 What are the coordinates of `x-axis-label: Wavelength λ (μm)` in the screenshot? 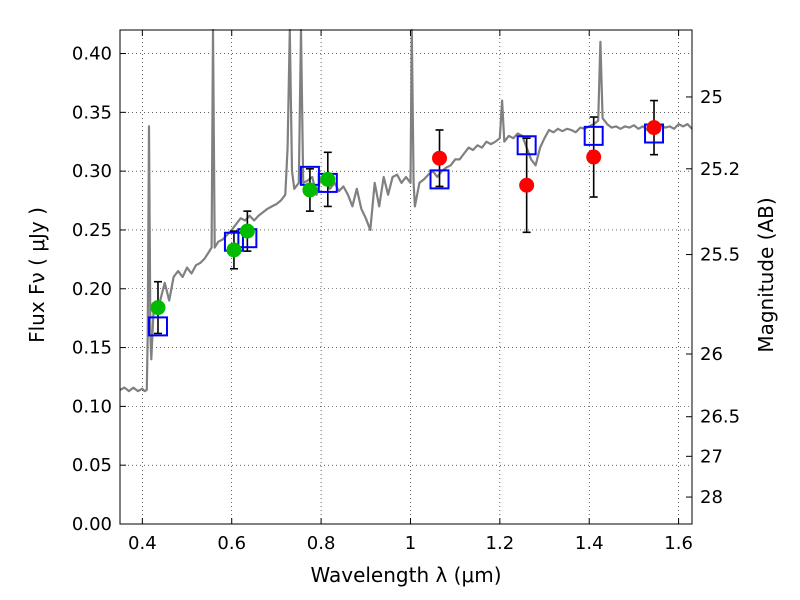 It's located at (405, 575).